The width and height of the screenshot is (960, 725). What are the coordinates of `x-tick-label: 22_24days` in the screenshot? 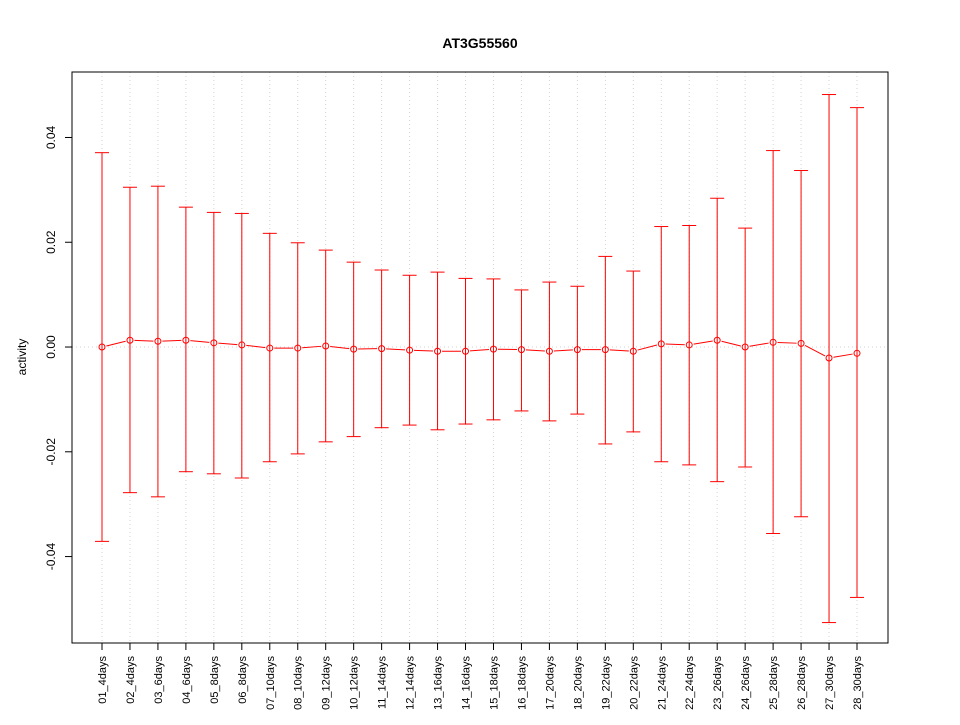 It's located at (690, 683).